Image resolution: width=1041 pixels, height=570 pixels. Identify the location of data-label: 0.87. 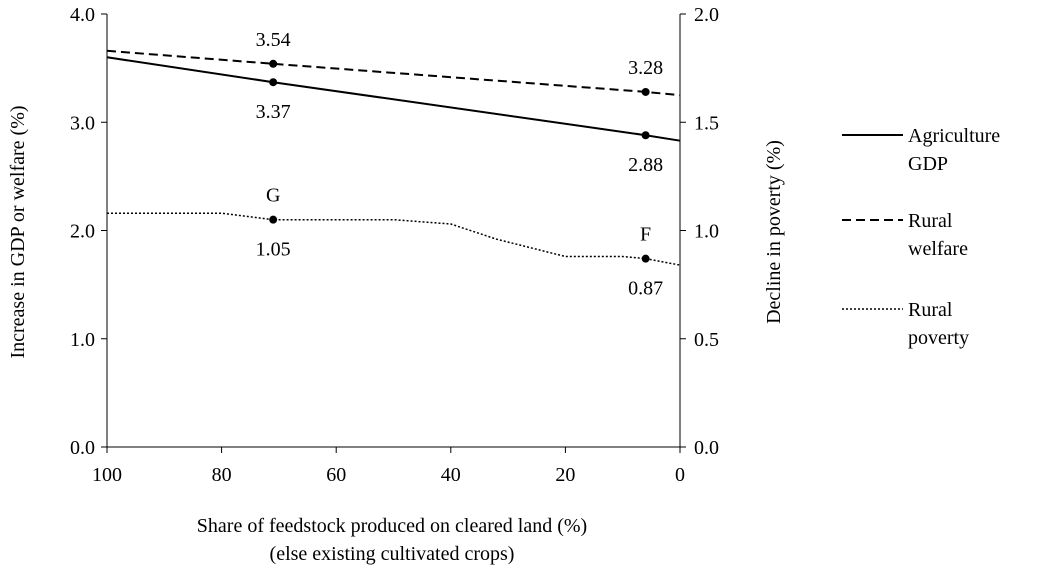
(645, 289).